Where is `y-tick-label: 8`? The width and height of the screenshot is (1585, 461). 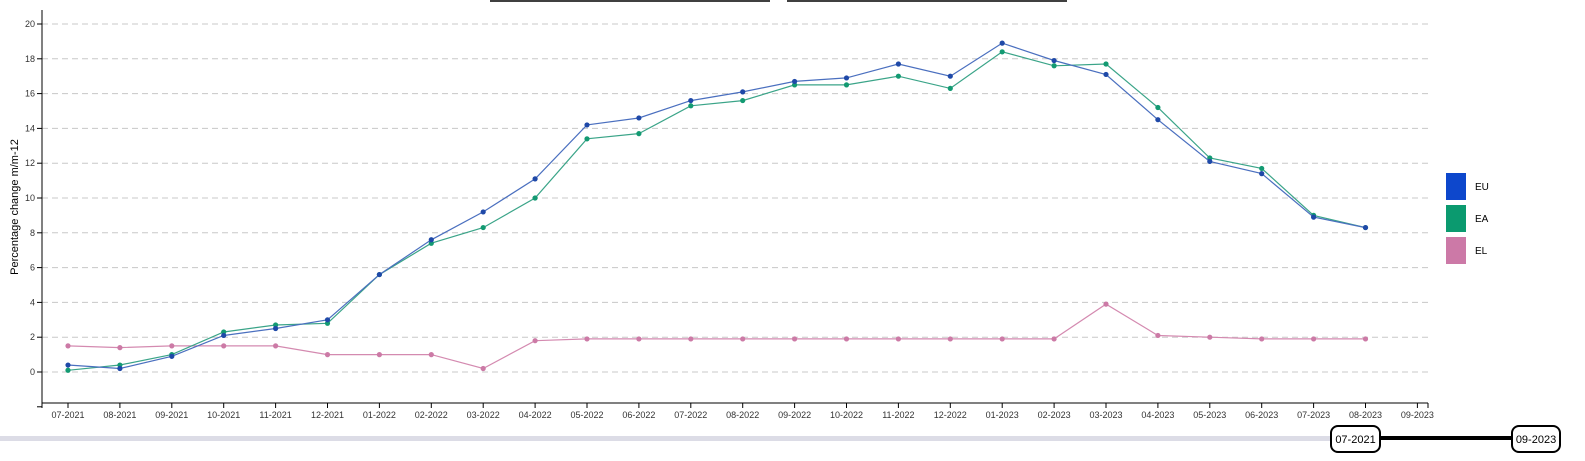
y-tick-label: 8 is located at coordinates (32, 233).